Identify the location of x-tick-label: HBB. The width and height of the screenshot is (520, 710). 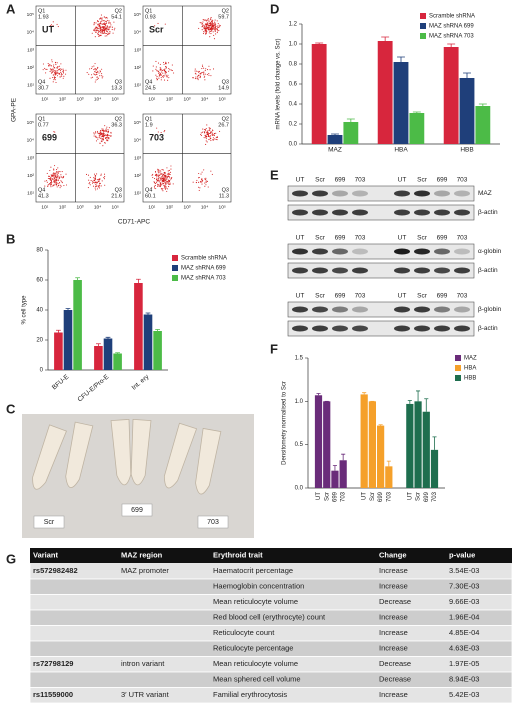
(466, 150).